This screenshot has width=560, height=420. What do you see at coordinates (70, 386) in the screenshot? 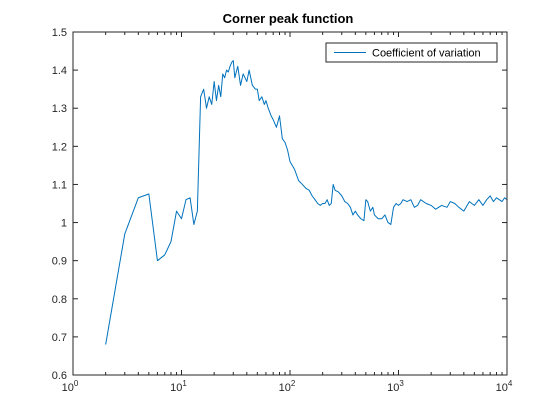
I see `x-tick-label: 10⁰` at bounding box center [70, 386].